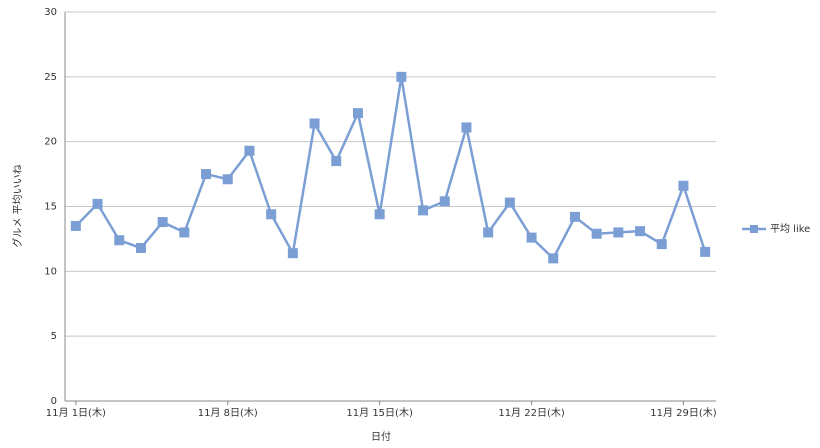 This screenshot has width=820, height=448. Describe the element at coordinates (50, 207) in the screenshot. I see `y-tick-label: 15` at that location.